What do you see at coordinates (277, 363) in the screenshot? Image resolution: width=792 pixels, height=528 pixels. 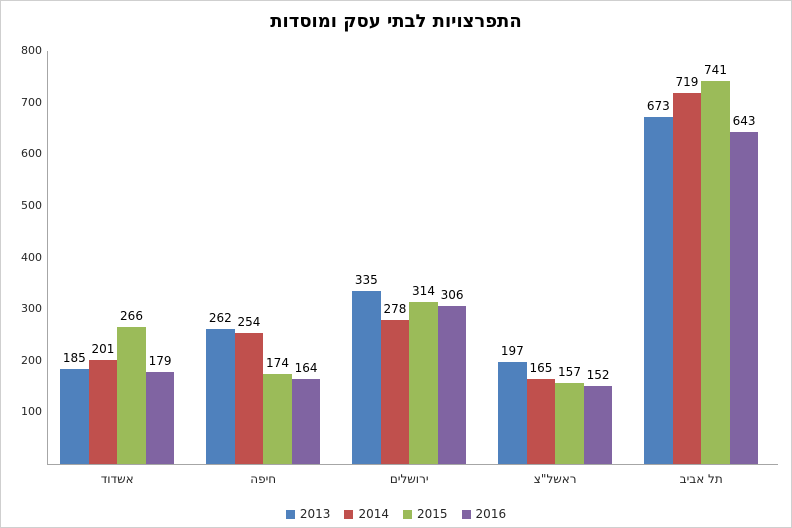 I see `bar-value-label: 174` at bounding box center [277, 363].